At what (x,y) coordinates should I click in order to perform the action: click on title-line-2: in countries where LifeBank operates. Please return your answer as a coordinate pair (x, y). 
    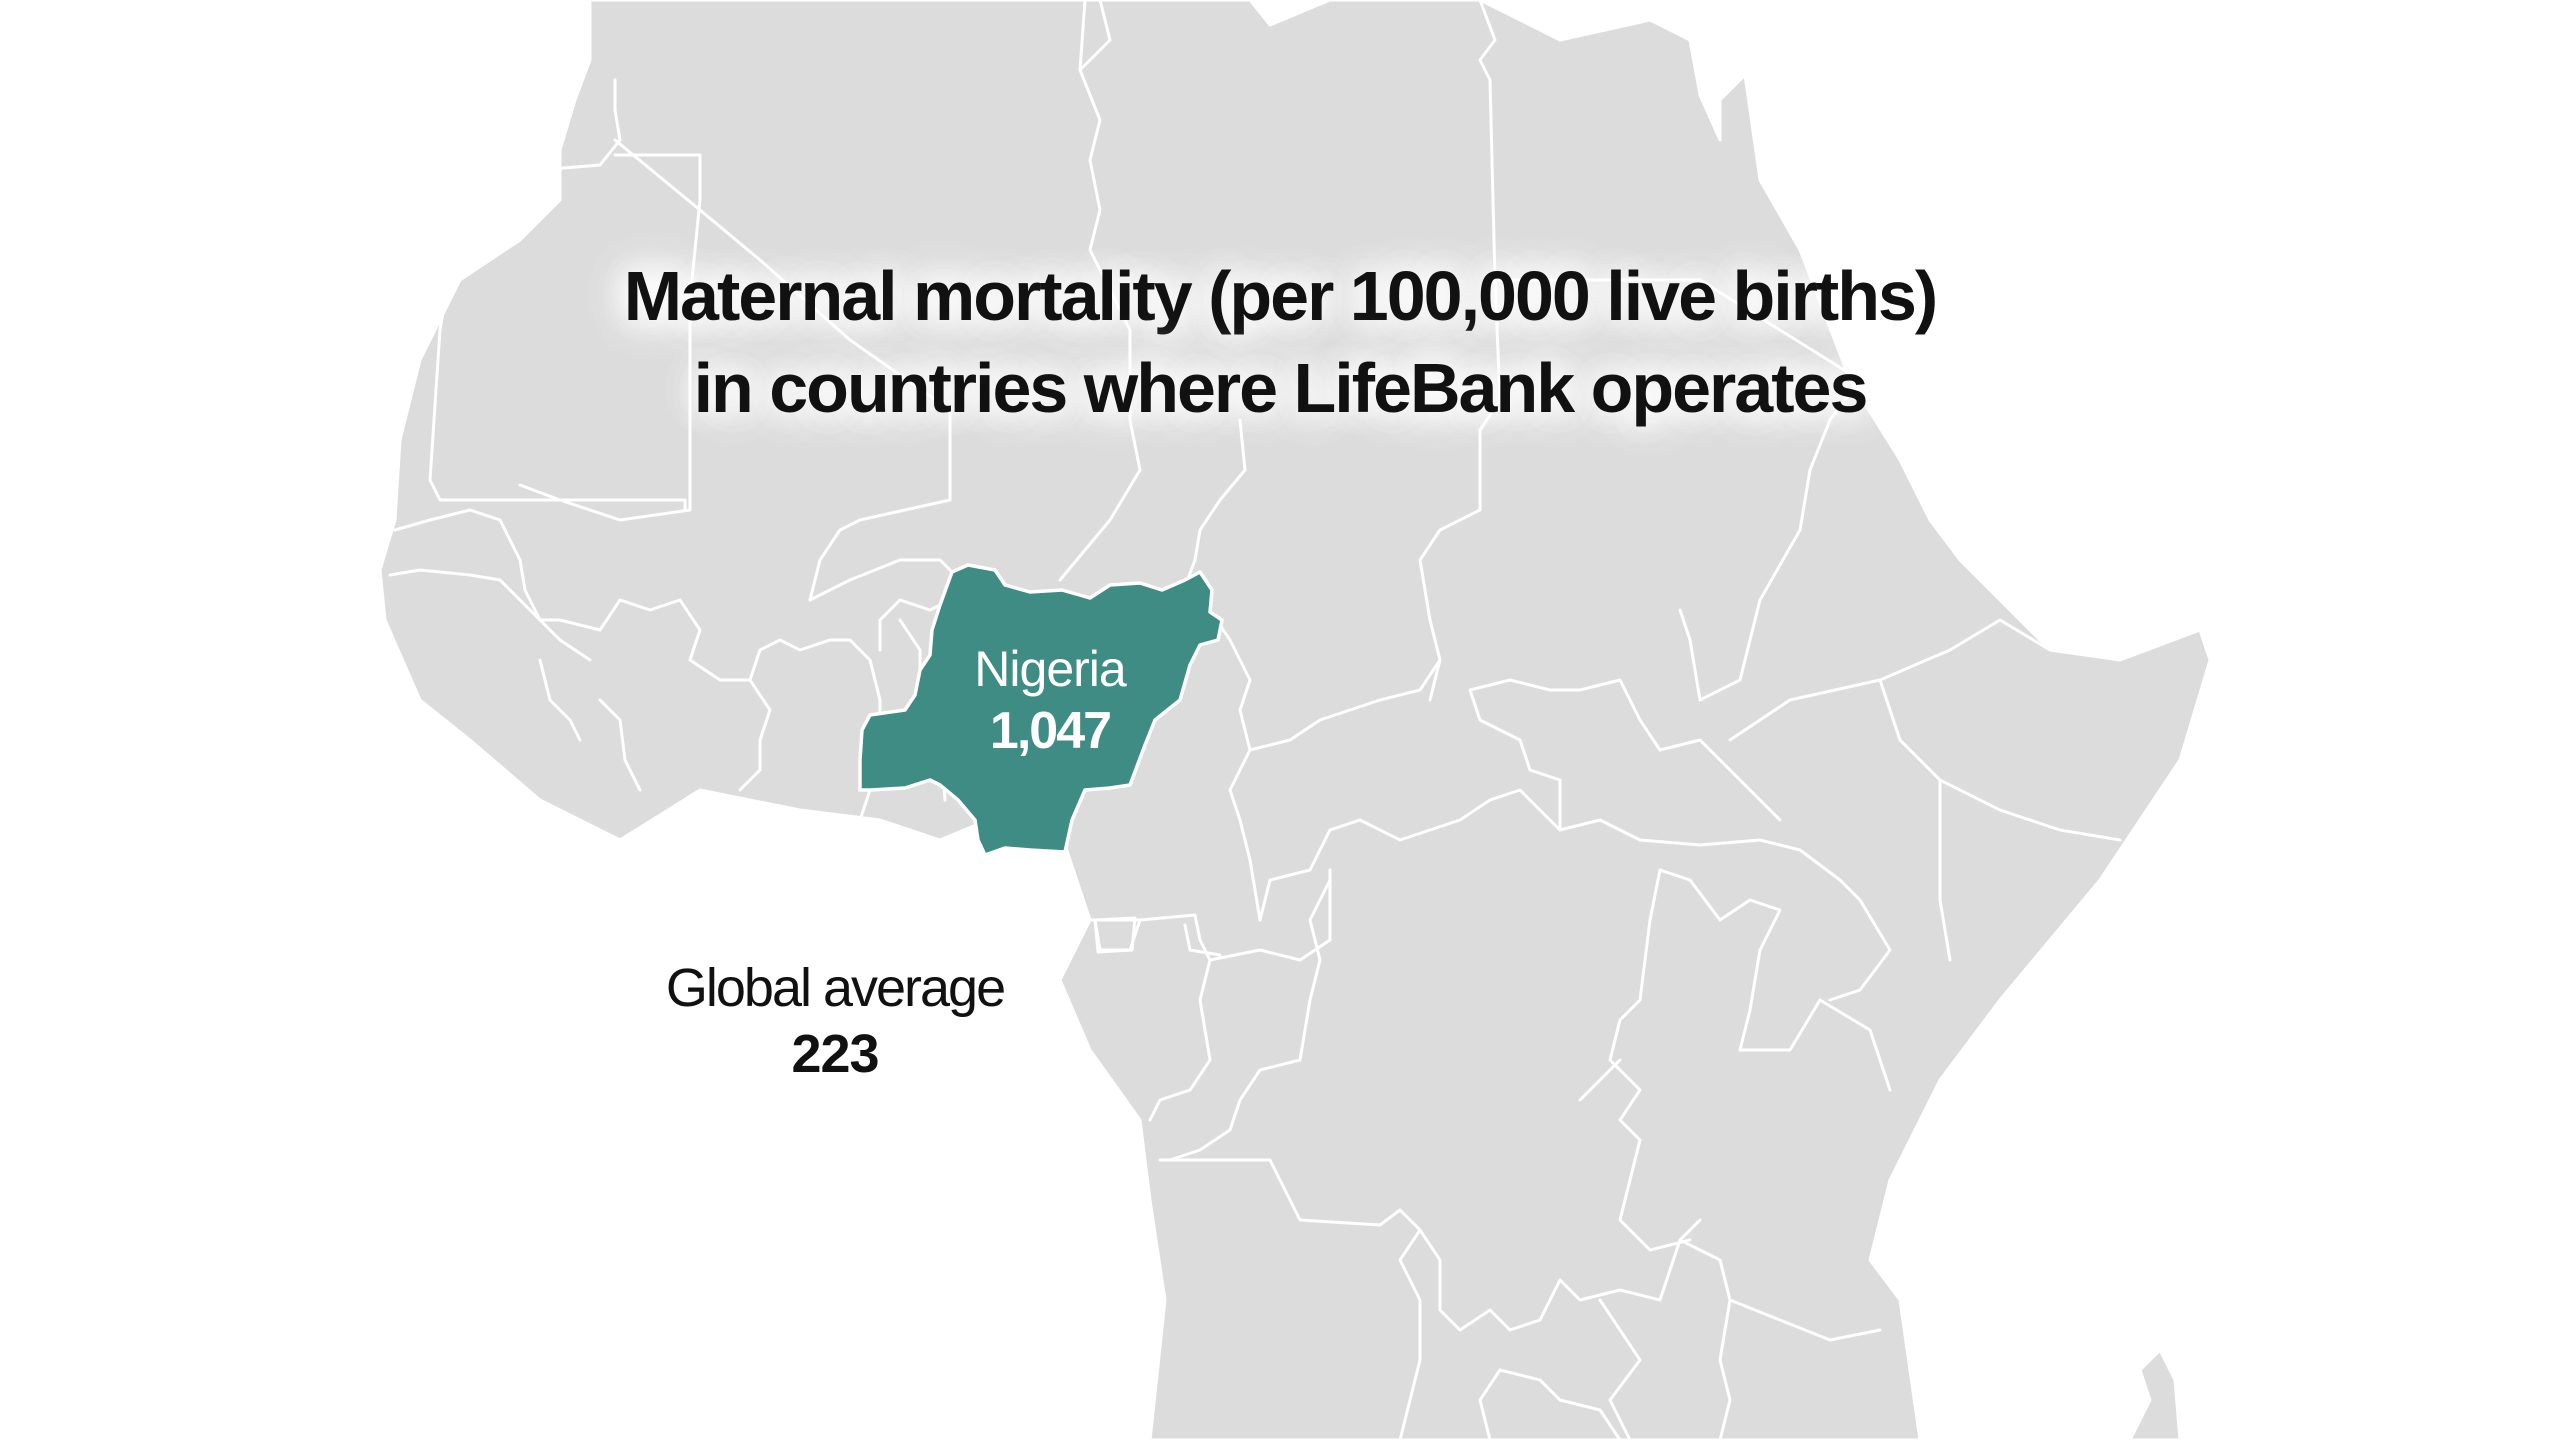
    Looking at the image, I should click on (1281, 388).